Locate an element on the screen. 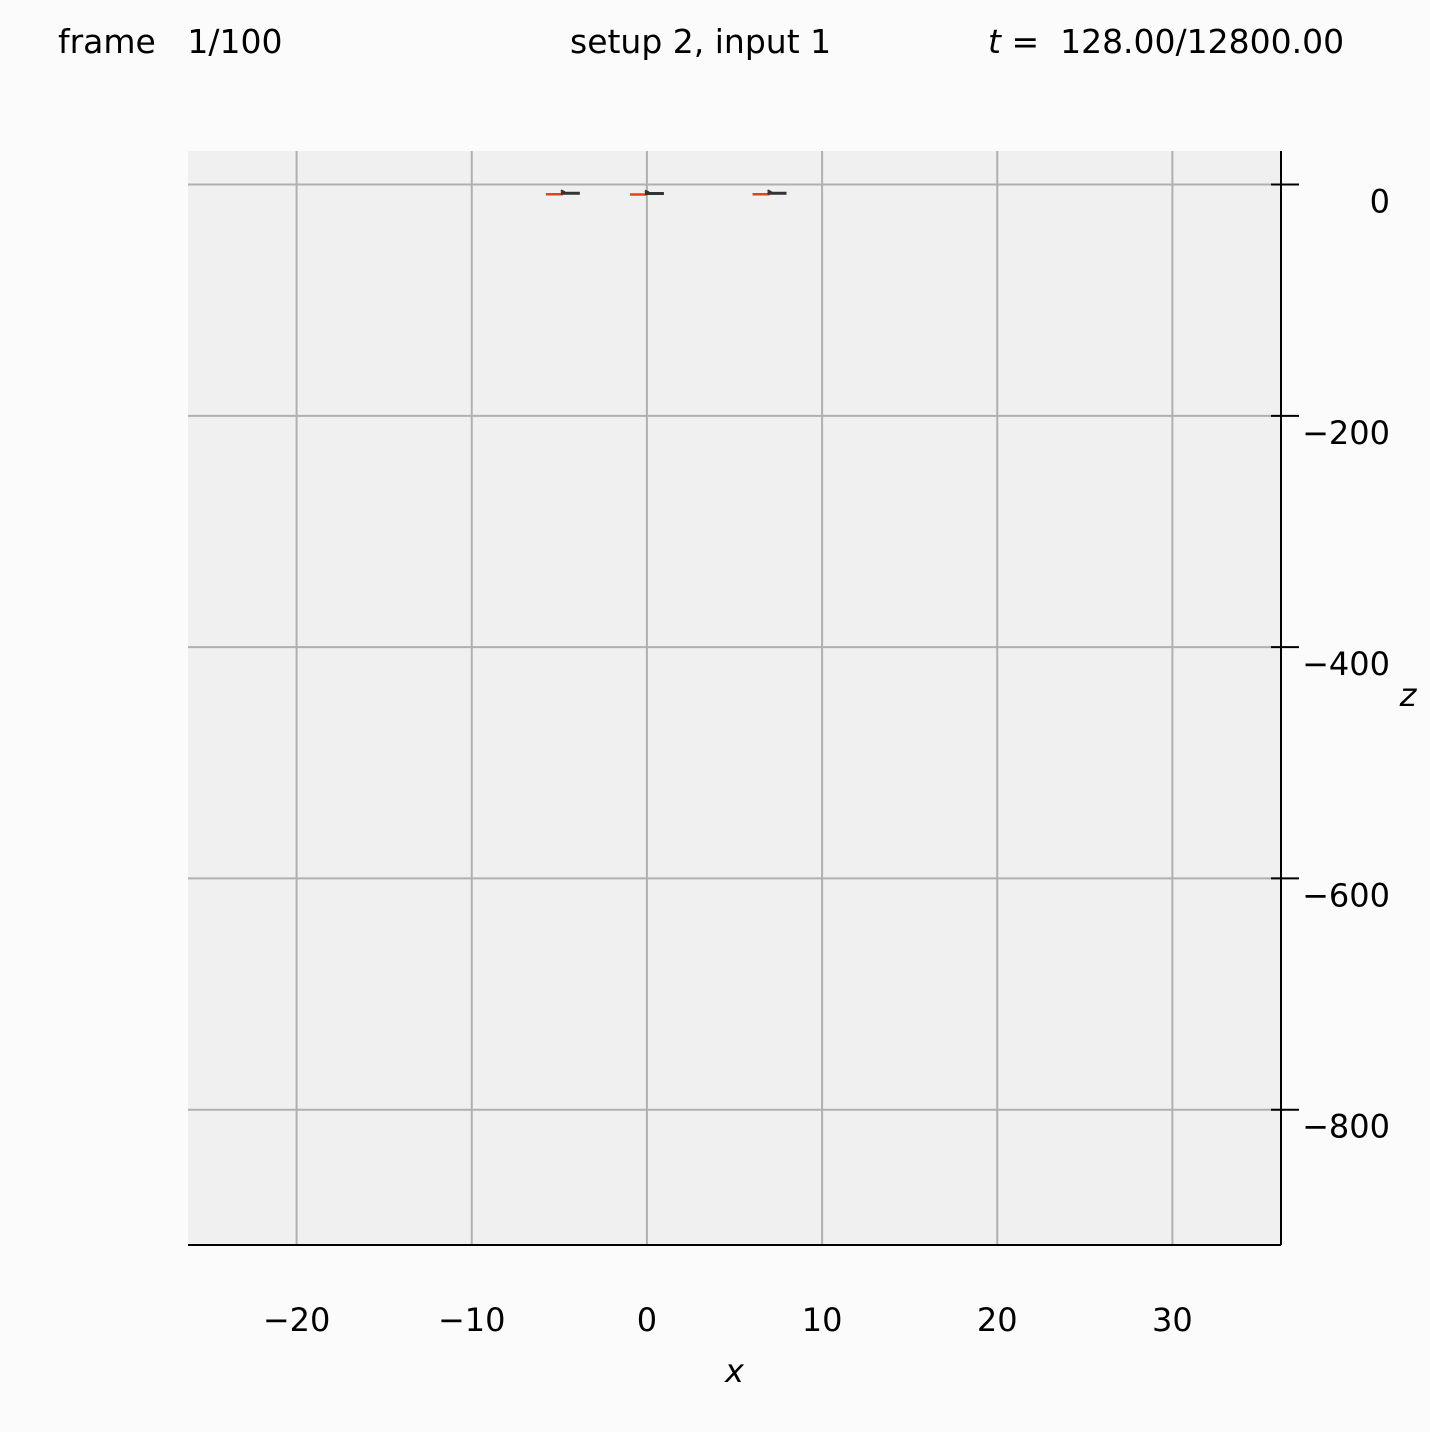 This screenshot has height=1432, width=1430. x-axis-label: x is located at coordinates (734, 1371).